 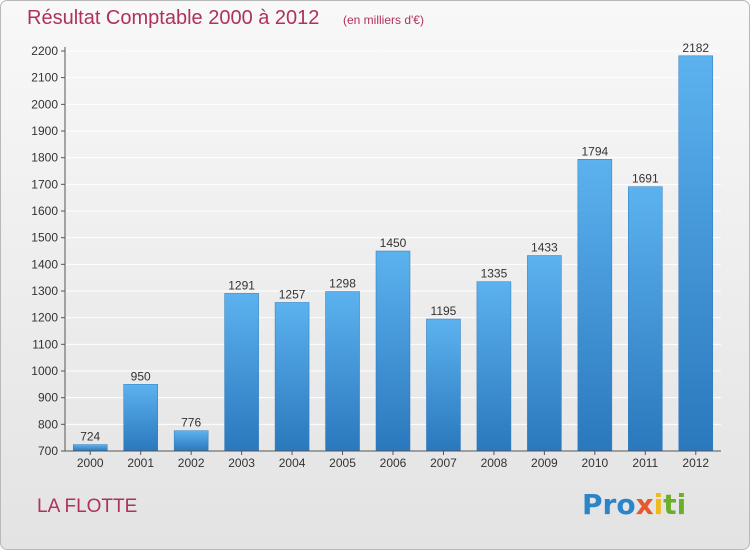 I want to click on y-tick-label: 1100, so click(x=45, y=344).